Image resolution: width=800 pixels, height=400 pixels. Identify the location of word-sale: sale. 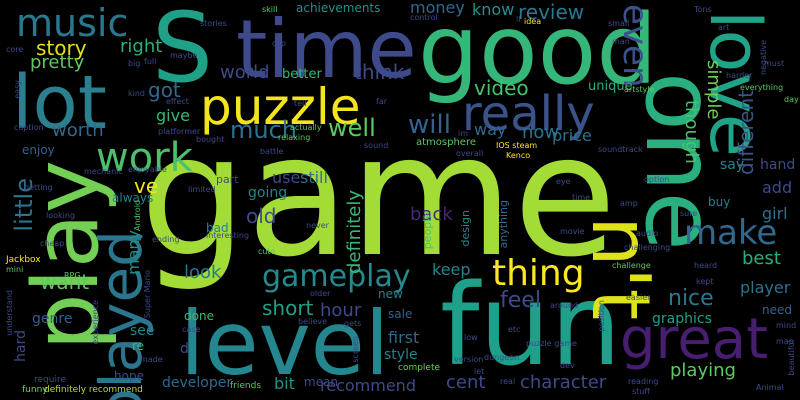
(400, 314).